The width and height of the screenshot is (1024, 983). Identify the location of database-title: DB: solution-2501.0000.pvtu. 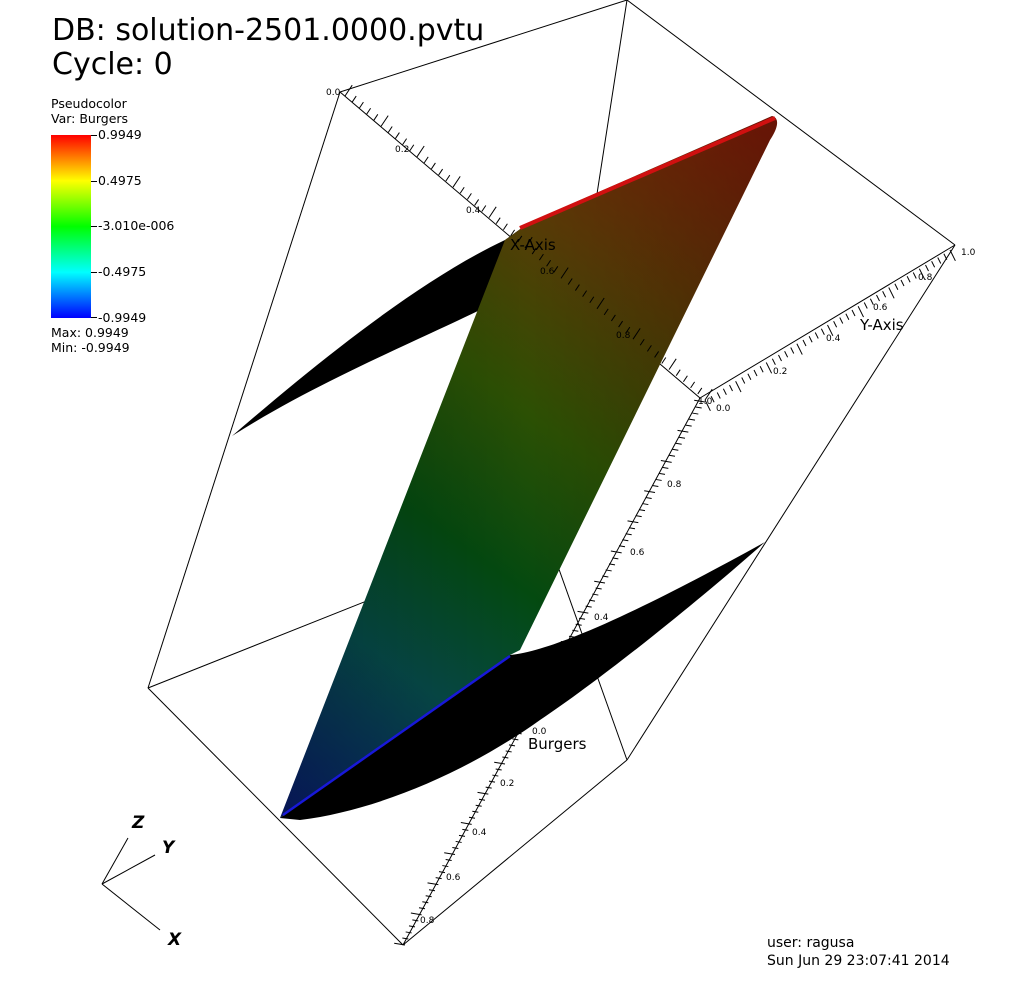
(268, 30).